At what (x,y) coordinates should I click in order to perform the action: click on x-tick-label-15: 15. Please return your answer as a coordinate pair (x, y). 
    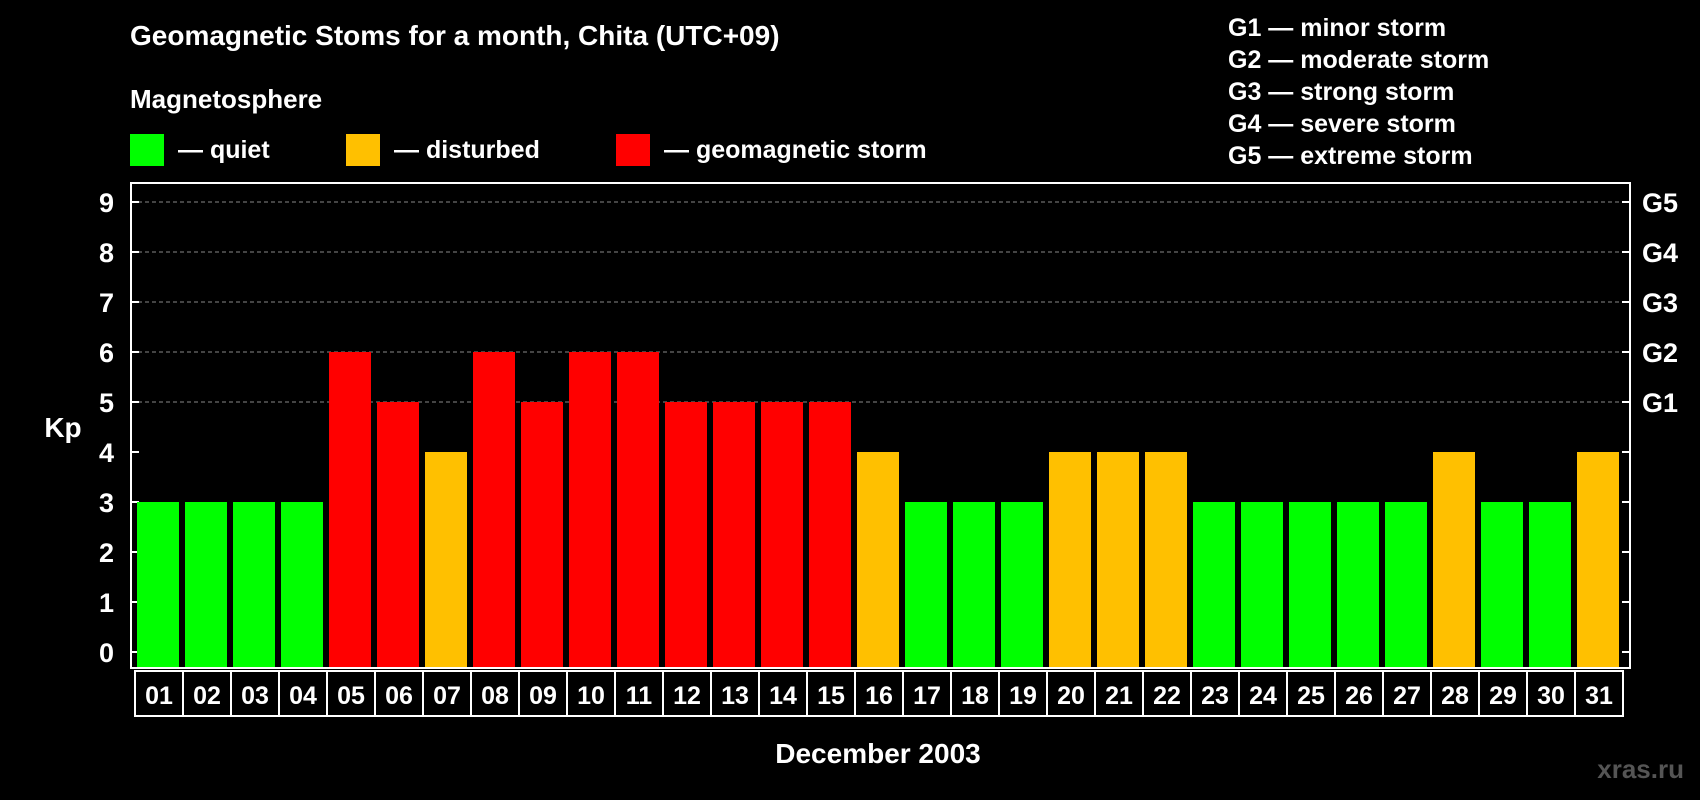
    Looking at the image, I should click on (831, 696).